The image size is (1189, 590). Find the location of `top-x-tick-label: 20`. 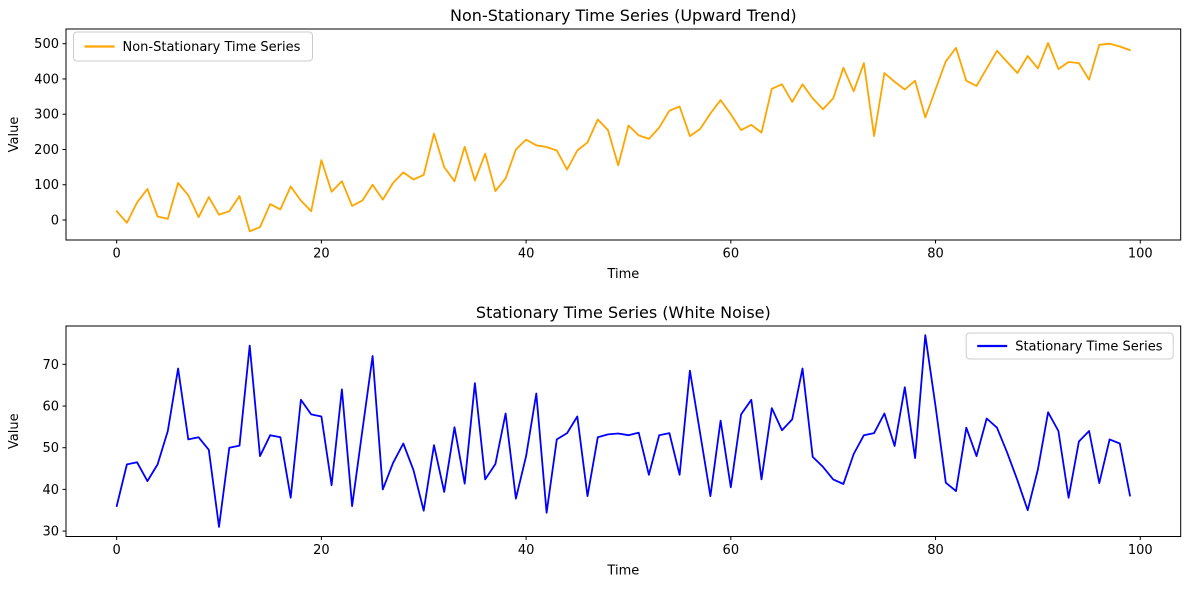

top-x-tick-label: 20 is located at coordinates (321, 254).